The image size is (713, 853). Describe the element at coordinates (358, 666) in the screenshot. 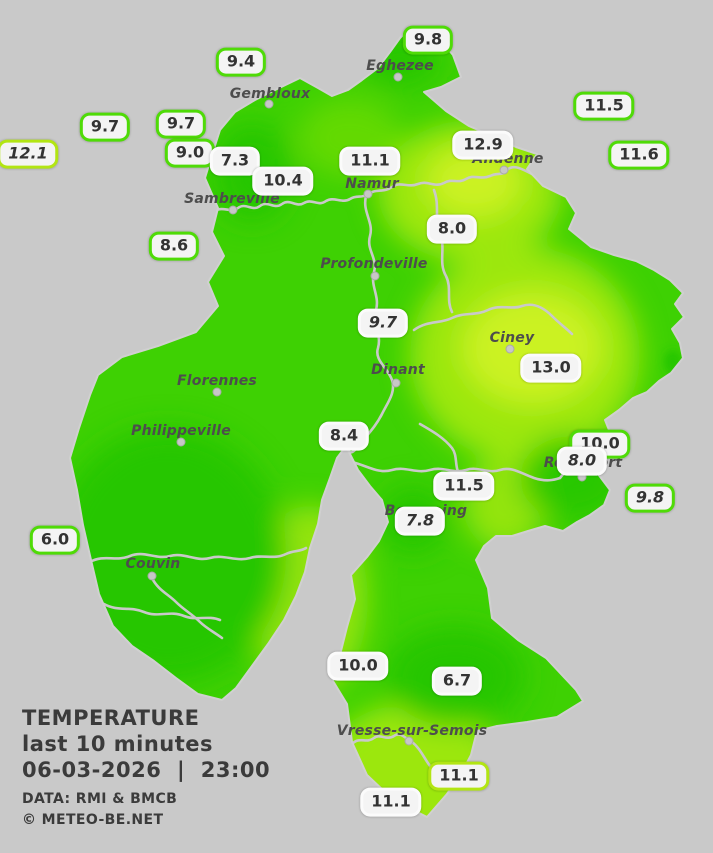

I see `station-value-chip: 10.0` at that location.